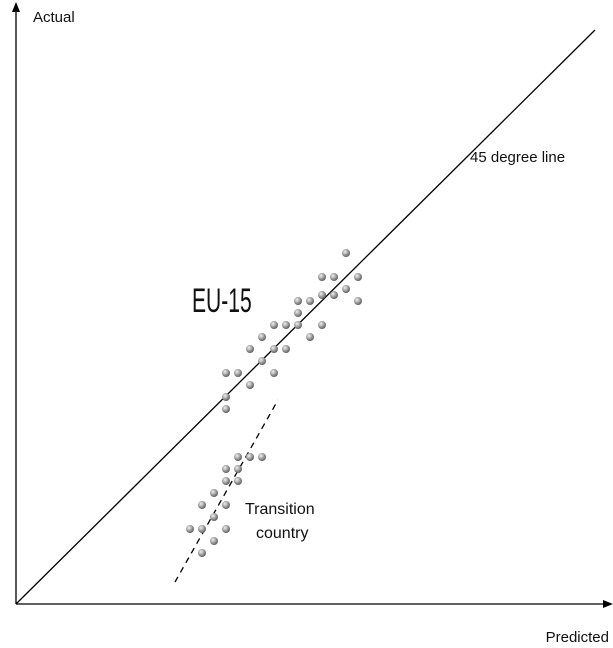 The image size is (613, 648). What do you see at coordinates (517, 157) in the screenshot?
I see `reference-label: 45 degree line` at bounding box center [517, 157].